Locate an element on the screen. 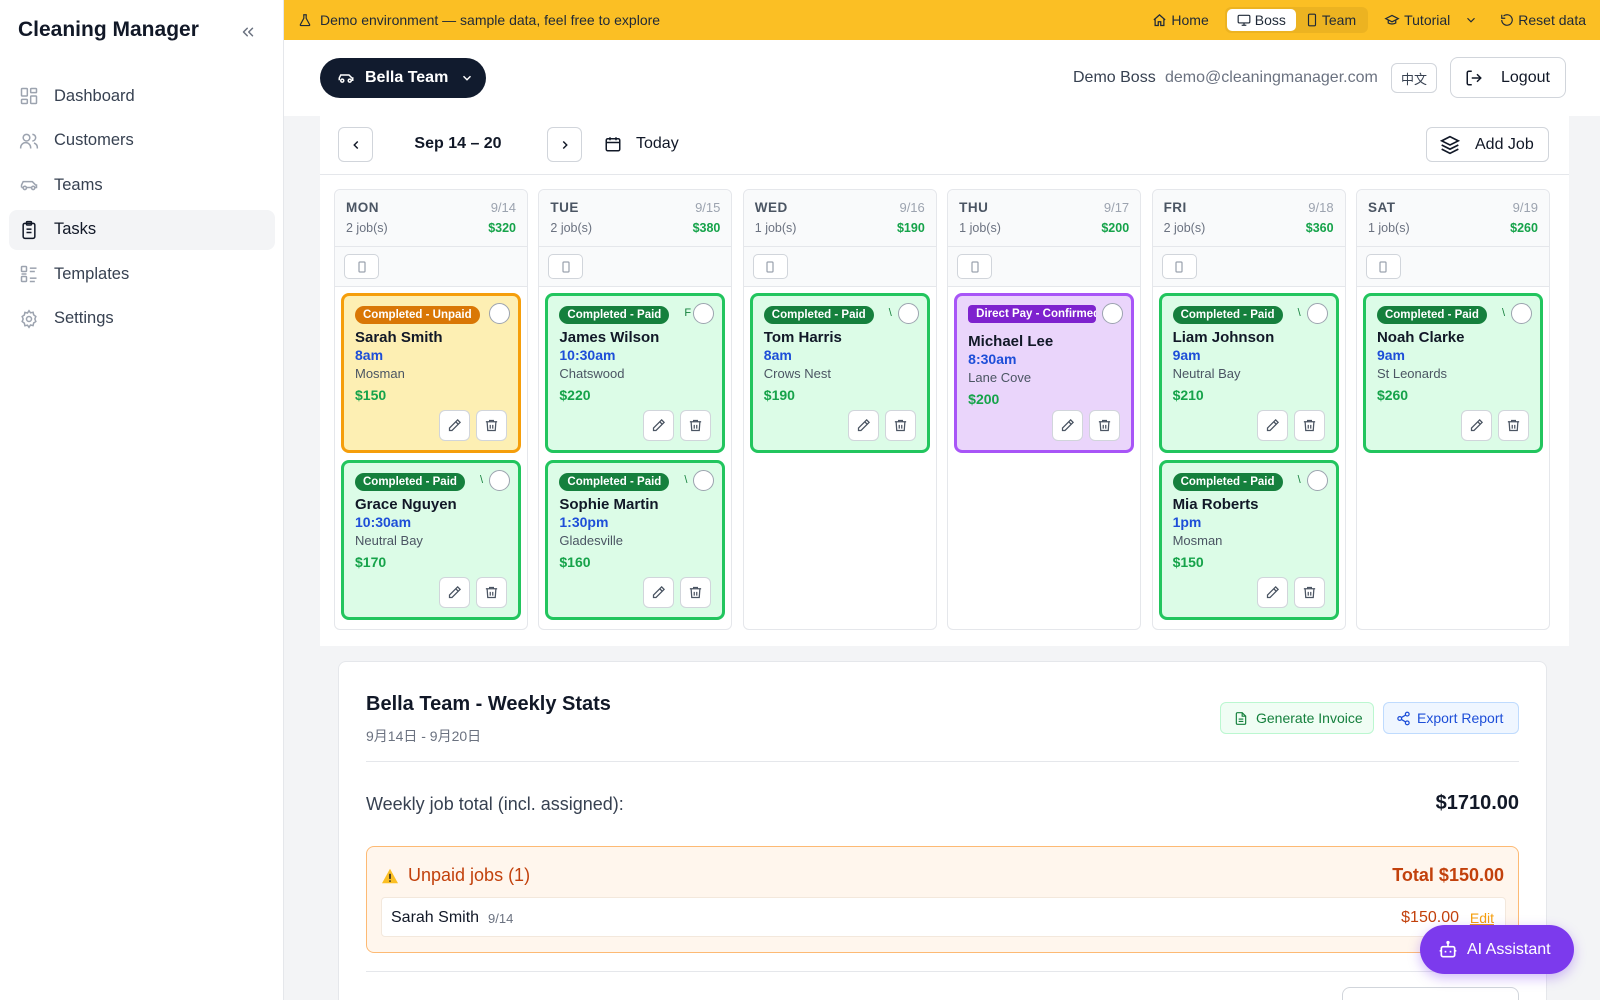  job-area: Gladesville is located at coordinates (591, 540).